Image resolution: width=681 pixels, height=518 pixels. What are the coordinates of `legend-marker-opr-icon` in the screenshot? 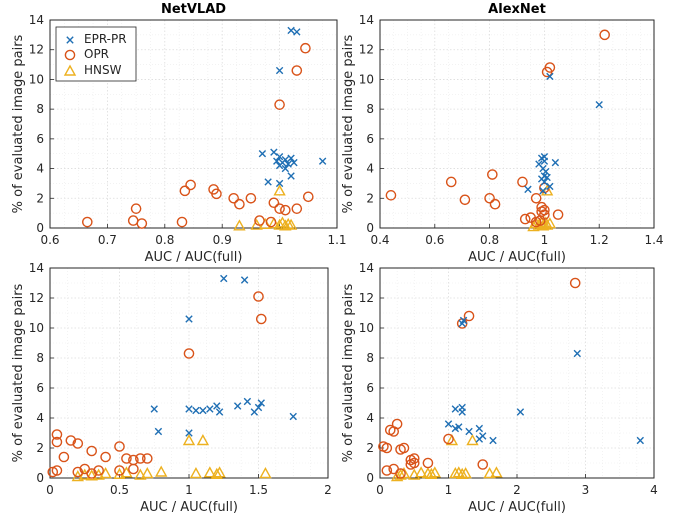 It's located at (70, 55).